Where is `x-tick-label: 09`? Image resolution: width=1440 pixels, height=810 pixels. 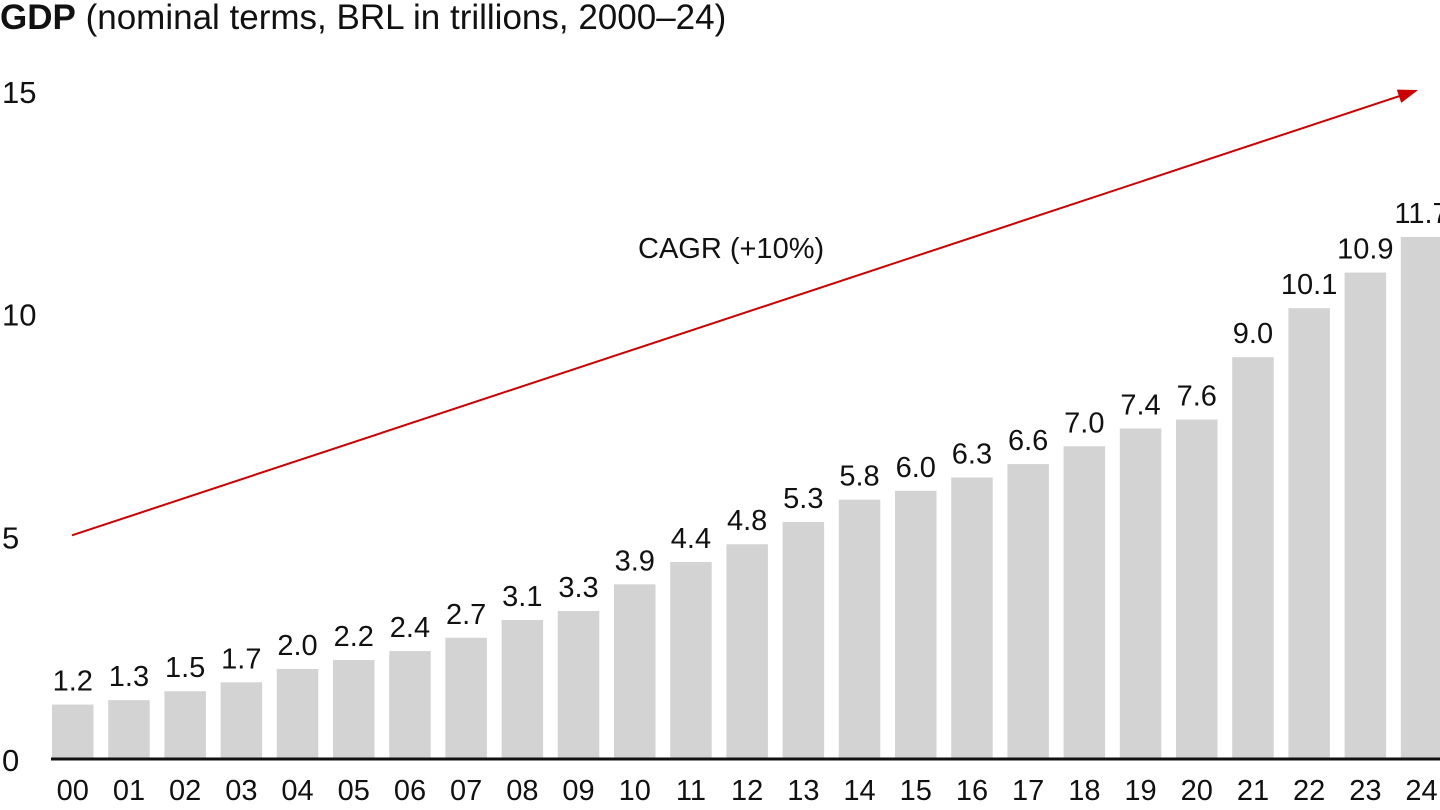
x-tick-label: 09 is located at coordinates (578, 791).